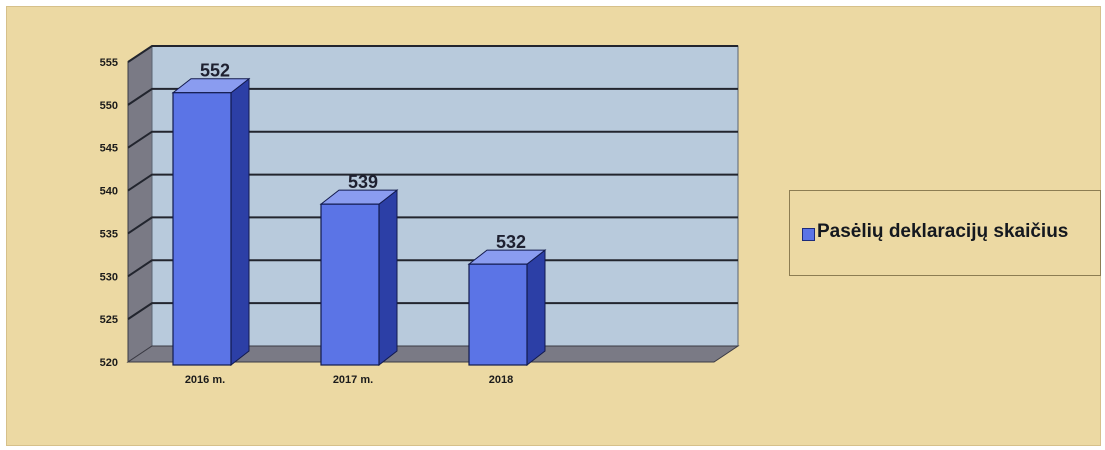 The height and width of the screenshot is (450, 1105). Describe the element at coordinates (109, 277) in the screenshot. I see `y-tick-label: 530` at that location.